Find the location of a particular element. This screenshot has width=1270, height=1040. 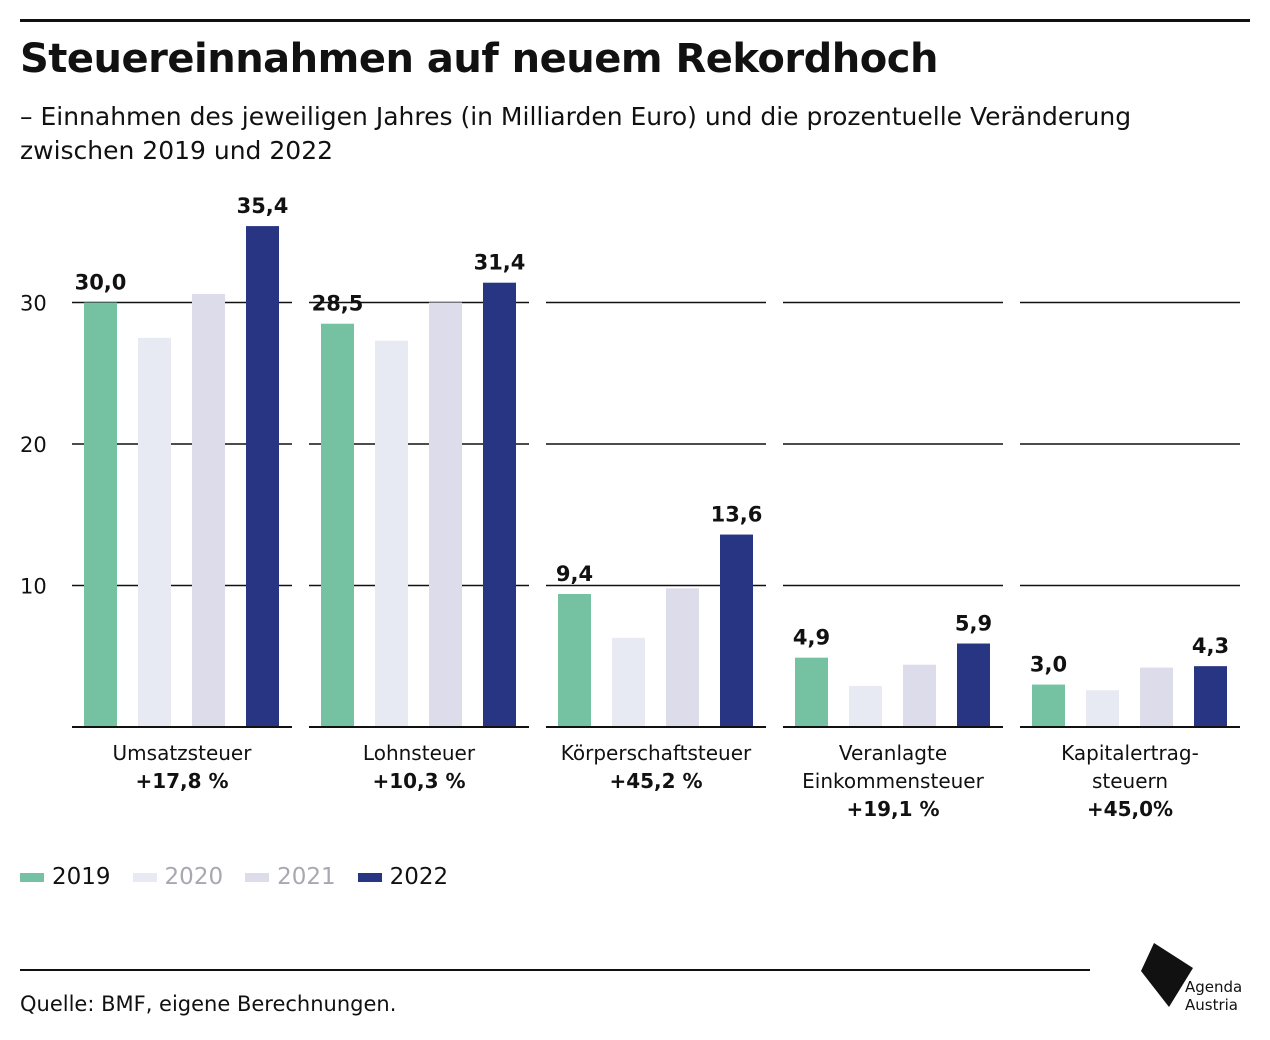

data-label: 4,9 is located at coordinates (811, 638).